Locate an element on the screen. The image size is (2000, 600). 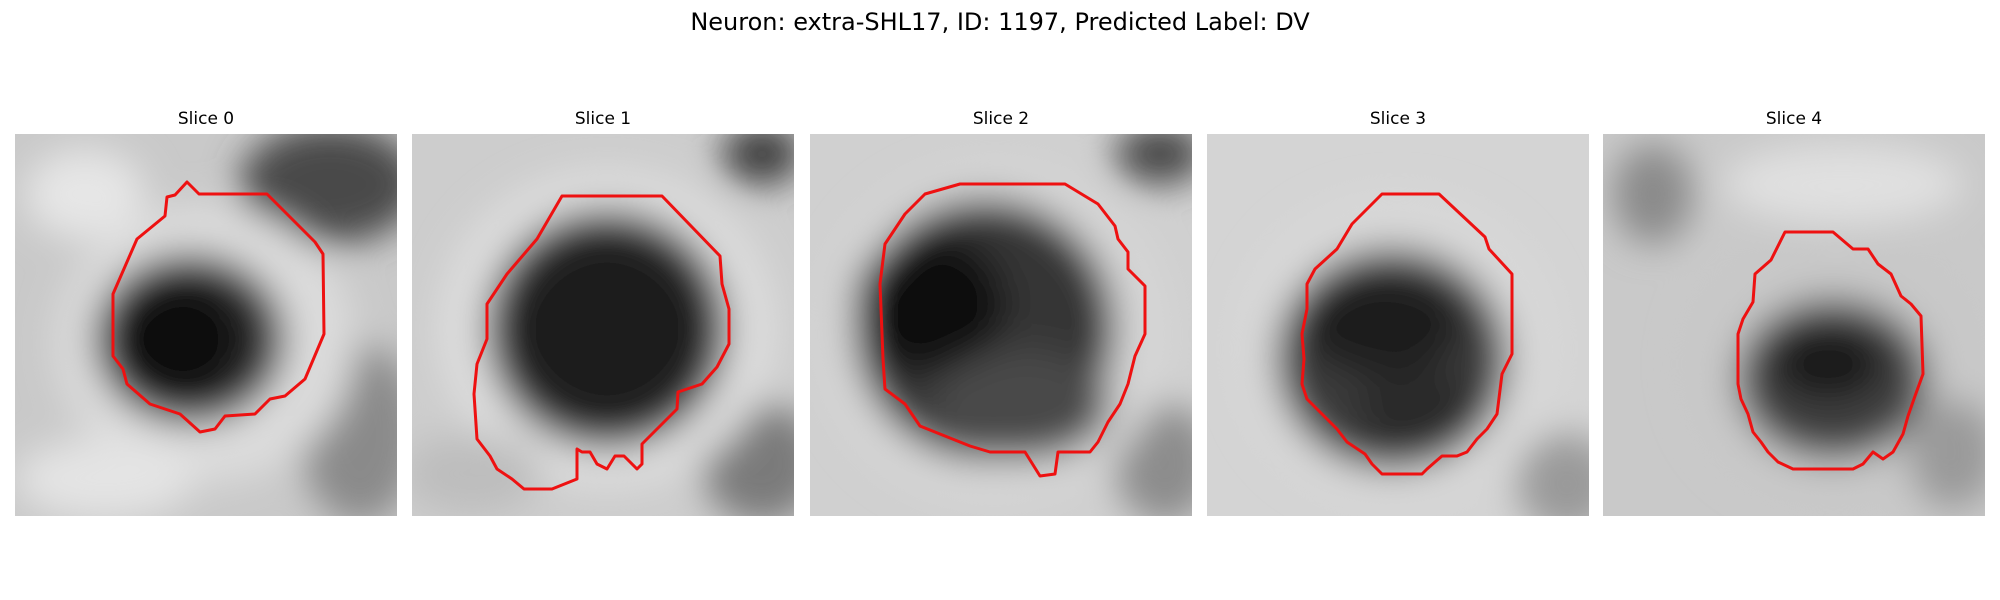
slice-title-4: Slice 4 is located at coordinates (1794, 119).